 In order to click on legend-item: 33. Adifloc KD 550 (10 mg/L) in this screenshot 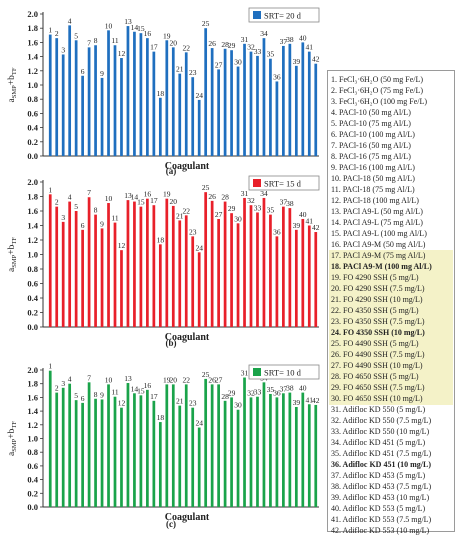, I will do `click(380, 431)`.